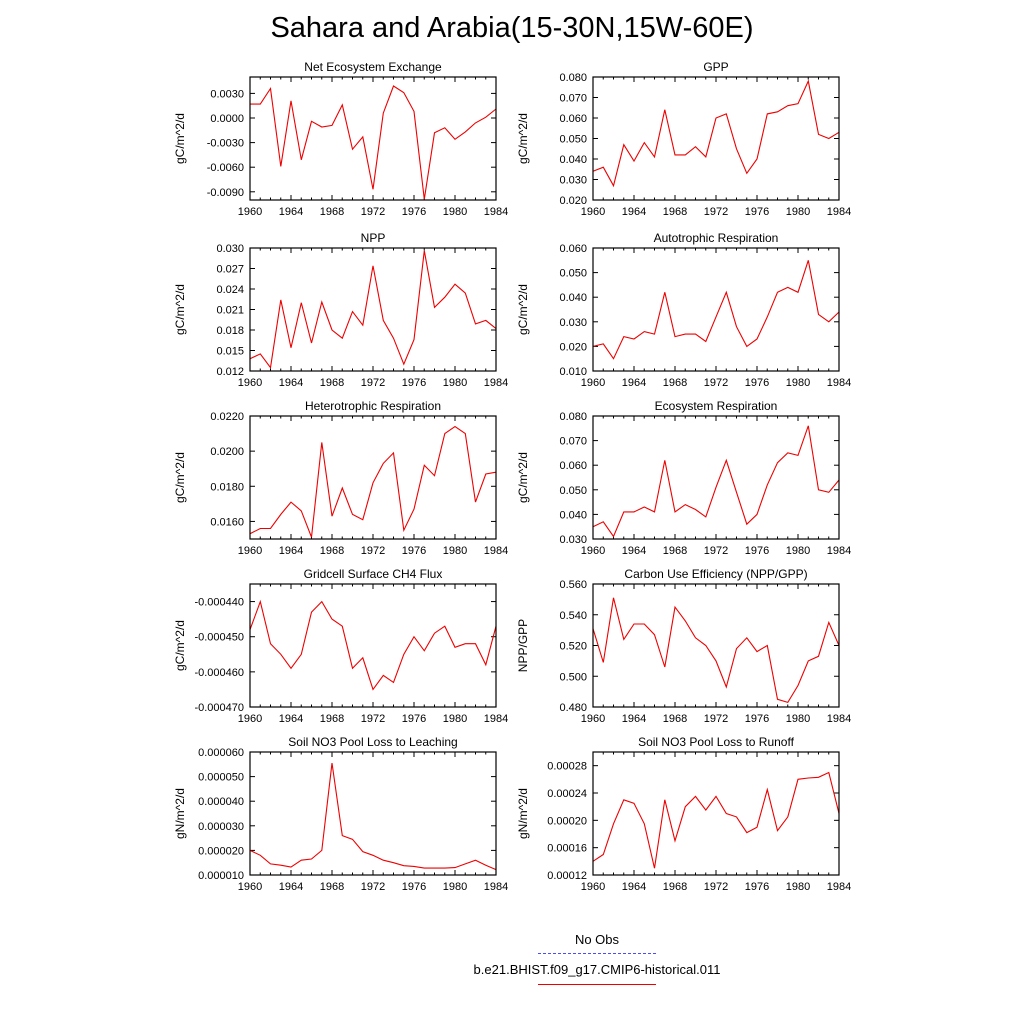 This screenshot has height=1024, width=1024. I want to click on y-tick-label: 0.540, so click(573, 616).